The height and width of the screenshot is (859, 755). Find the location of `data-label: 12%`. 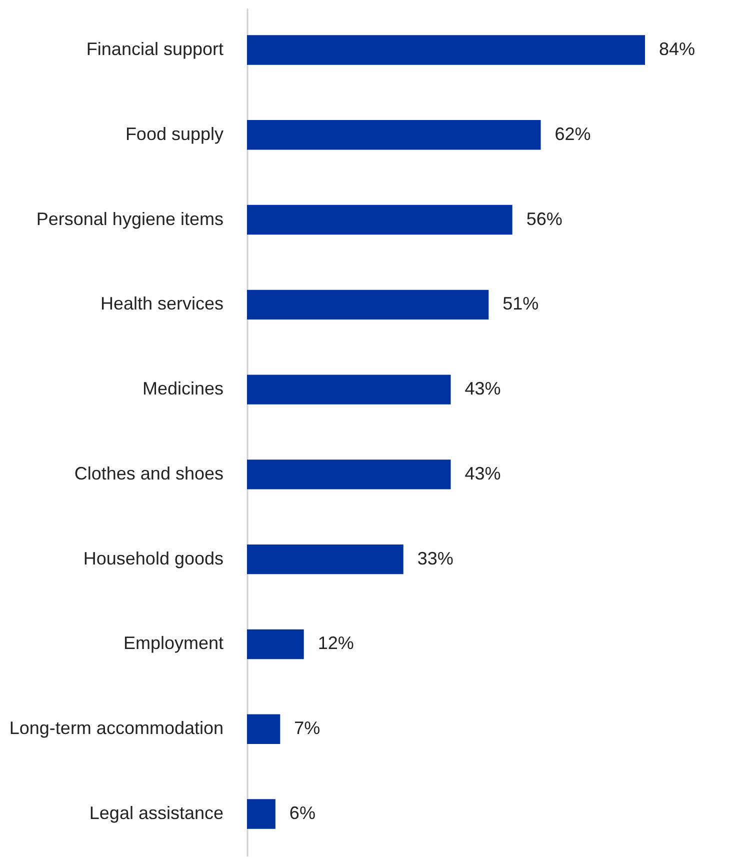

data-label: 12% is located at coordinates (336, 643).